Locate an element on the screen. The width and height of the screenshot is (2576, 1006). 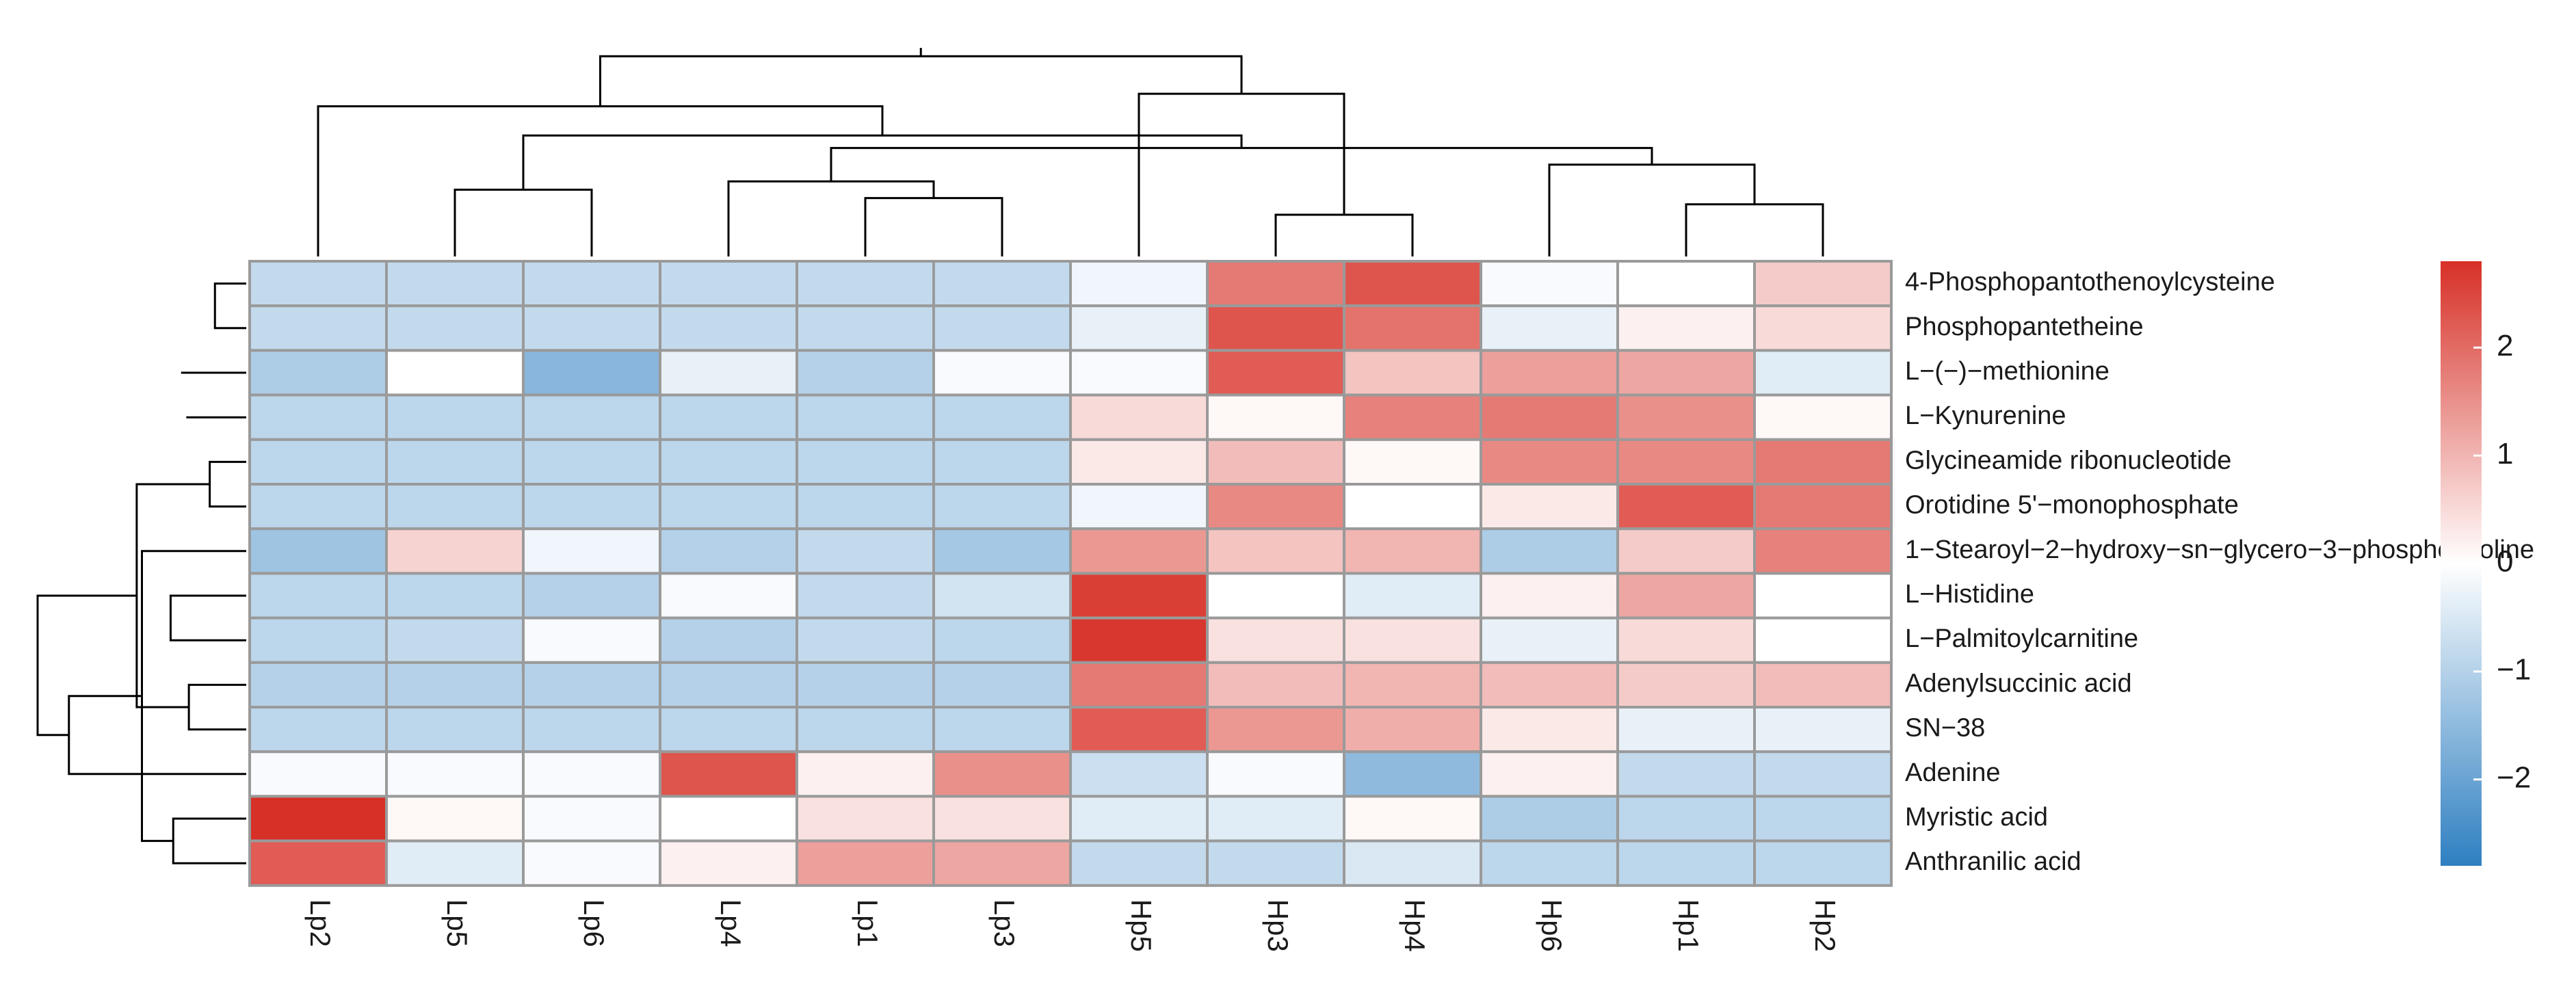
heatmap-cell-l-palmitoylcarnitine-lp5 is located at coordinates (455, 640).